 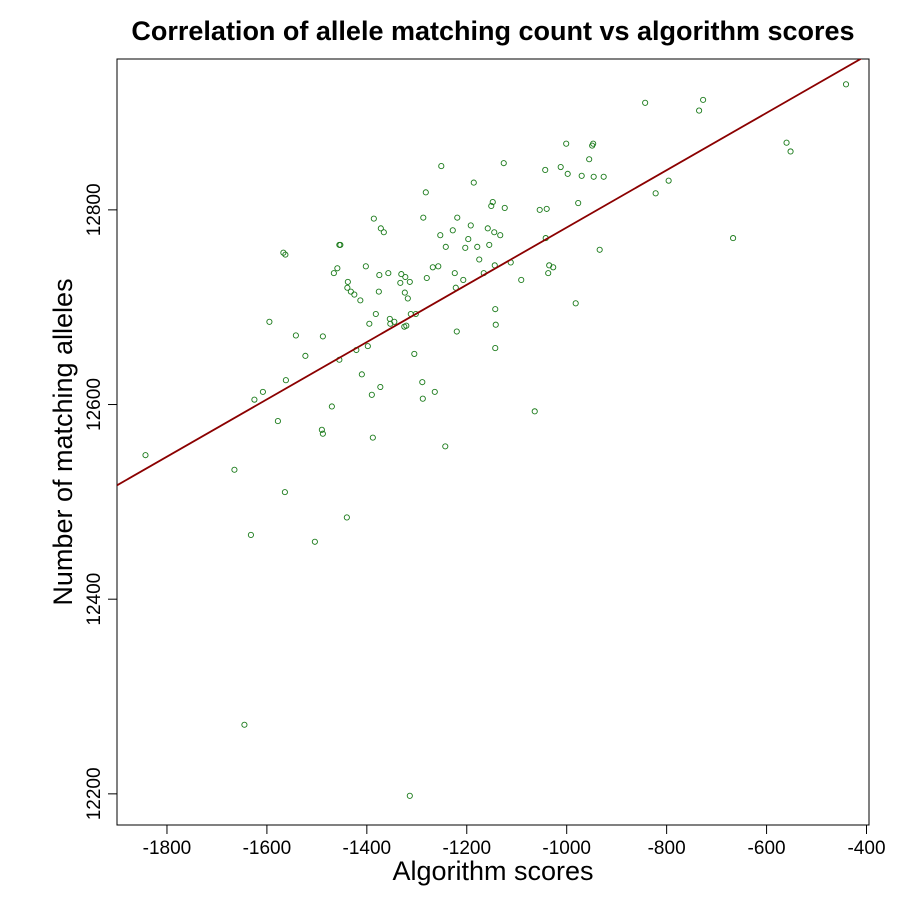 I want to click on x-tick-label: -800, so click(x=667, y=848).